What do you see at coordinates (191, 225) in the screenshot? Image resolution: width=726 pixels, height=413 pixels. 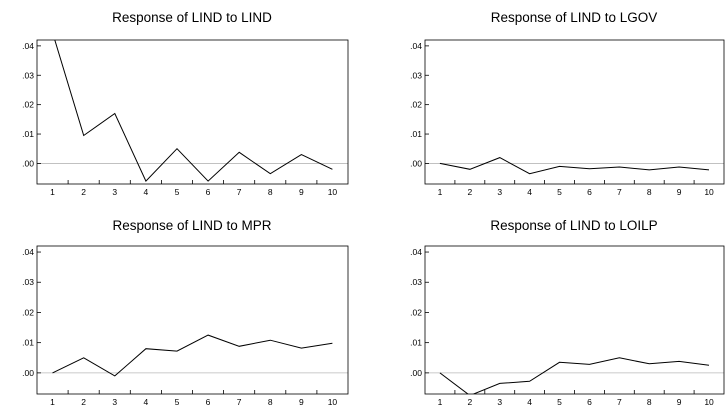 I see `chart-title: Response of LIND to MPR` at bounding box center [191, 225].